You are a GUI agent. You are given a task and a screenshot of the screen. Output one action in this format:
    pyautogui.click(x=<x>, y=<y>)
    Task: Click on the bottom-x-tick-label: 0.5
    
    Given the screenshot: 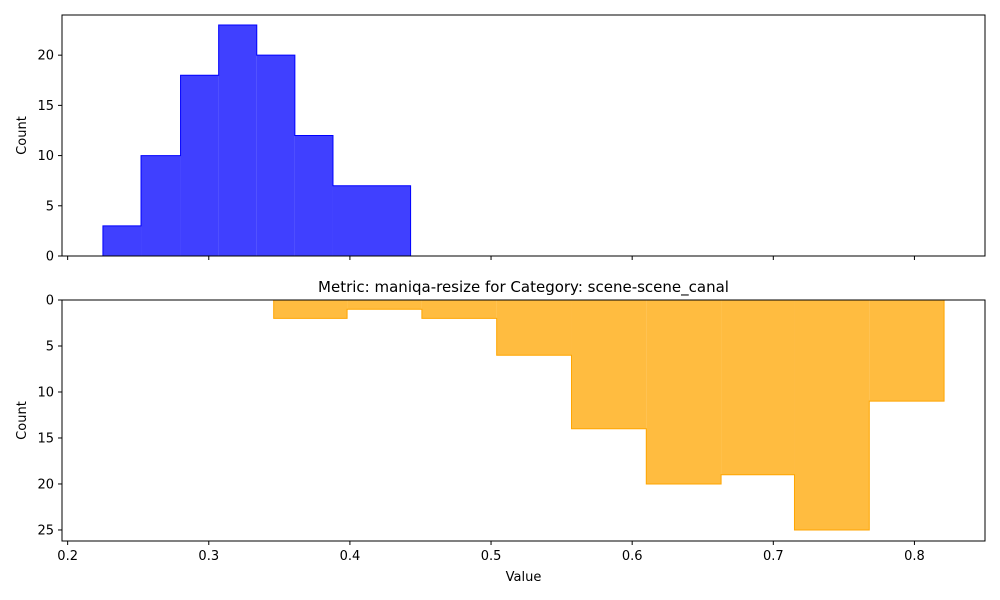 What is the action you would take?
    pyautogui.click(x=491, y=556)
    